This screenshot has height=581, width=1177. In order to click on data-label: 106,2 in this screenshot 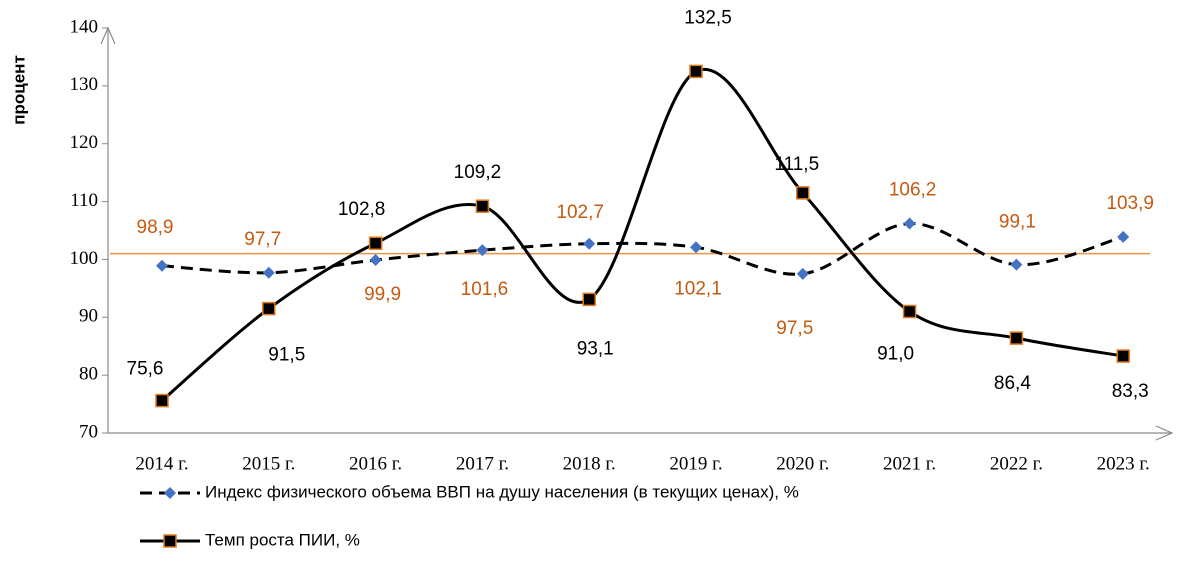, I will do `click(913, 190)`.